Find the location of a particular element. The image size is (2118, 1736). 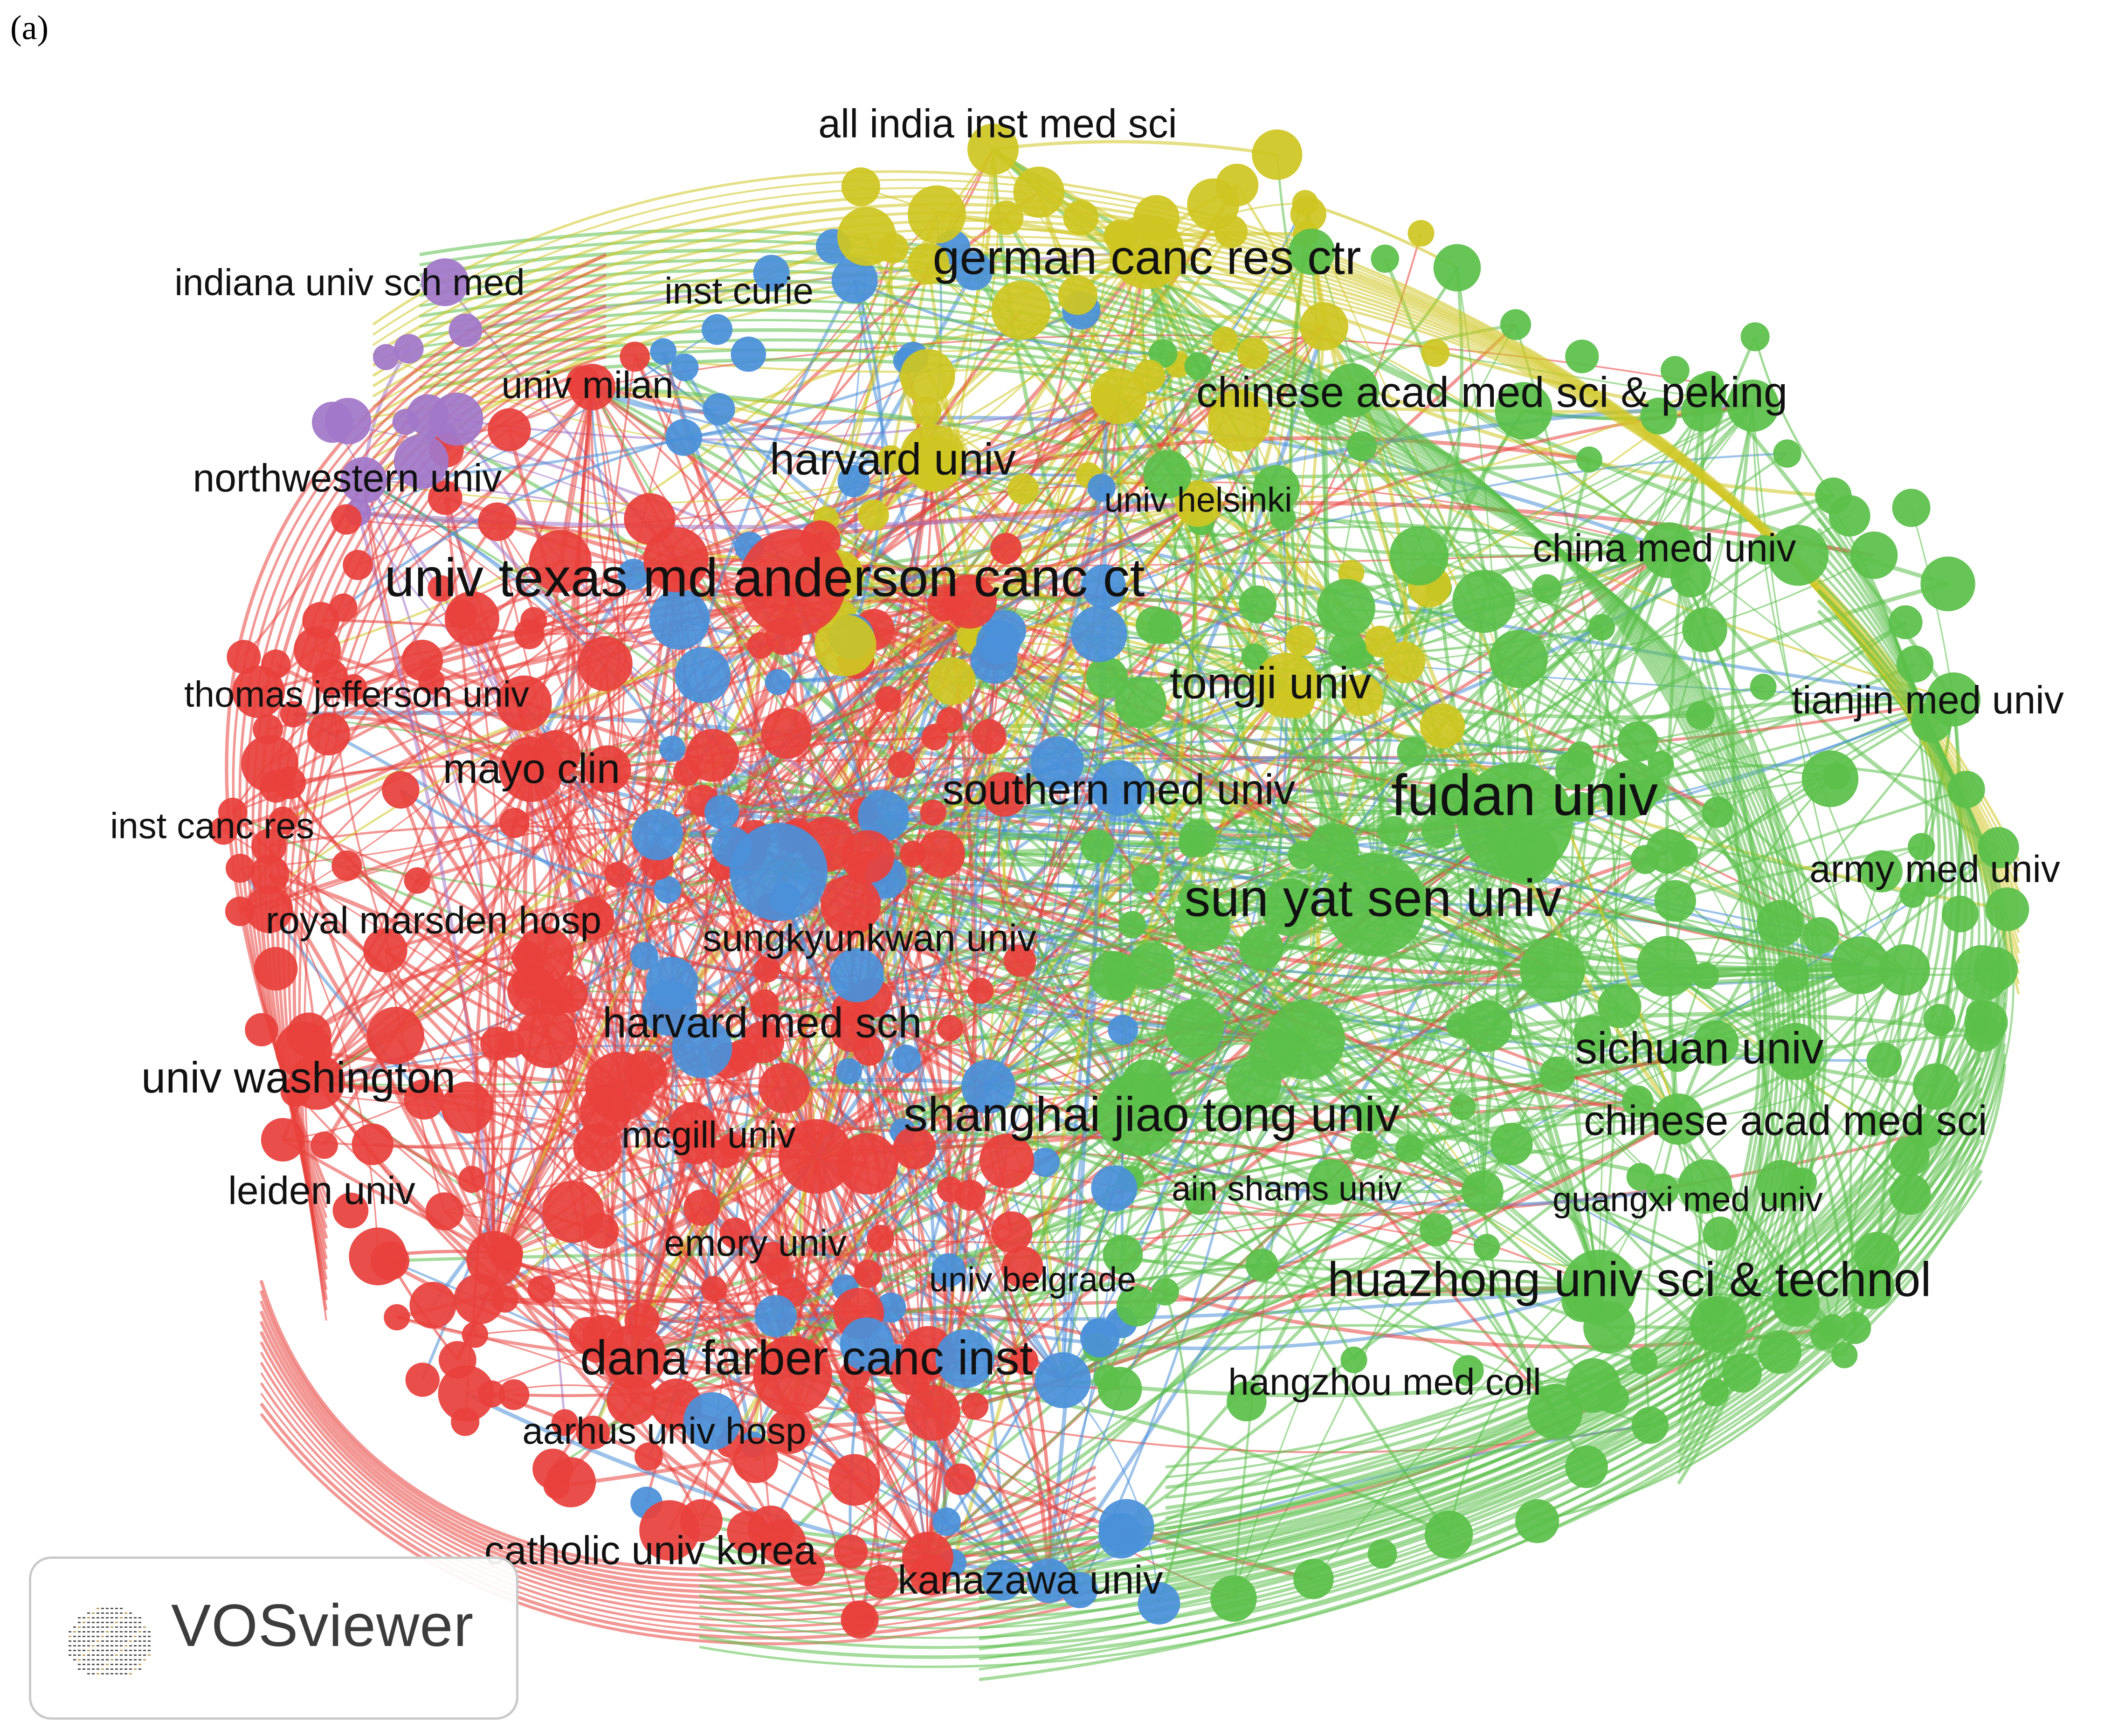

node-label-sun-yat-sen-univ: sun yat sen univ is located at coordinates (1373, 898).